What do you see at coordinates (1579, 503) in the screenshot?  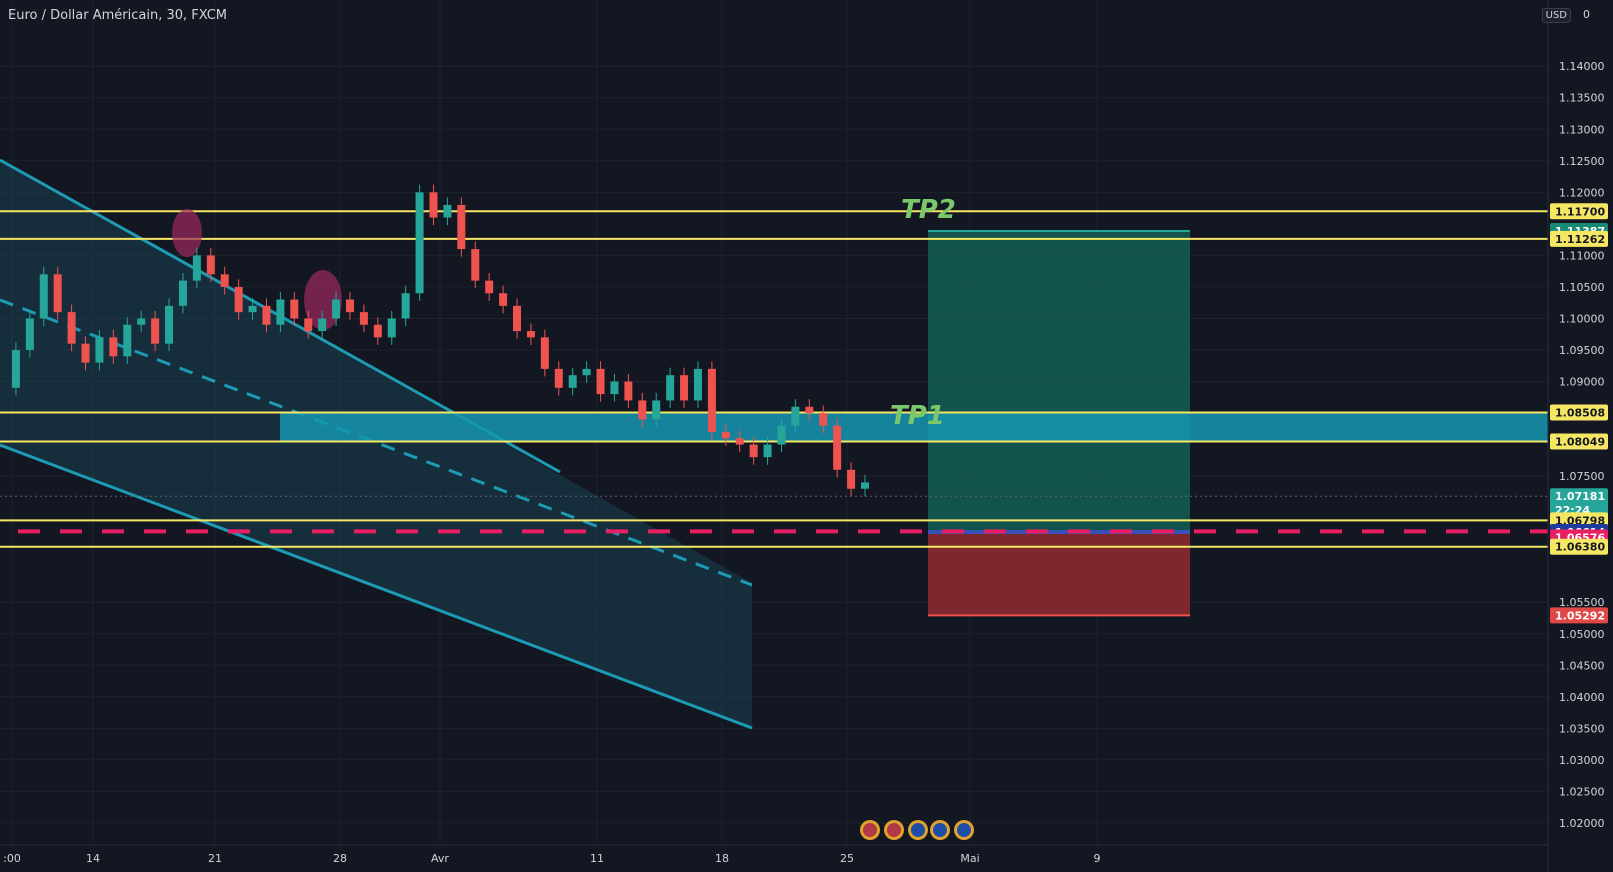 I see `price-tag-current-bg` at bounding box center [1579, 503].